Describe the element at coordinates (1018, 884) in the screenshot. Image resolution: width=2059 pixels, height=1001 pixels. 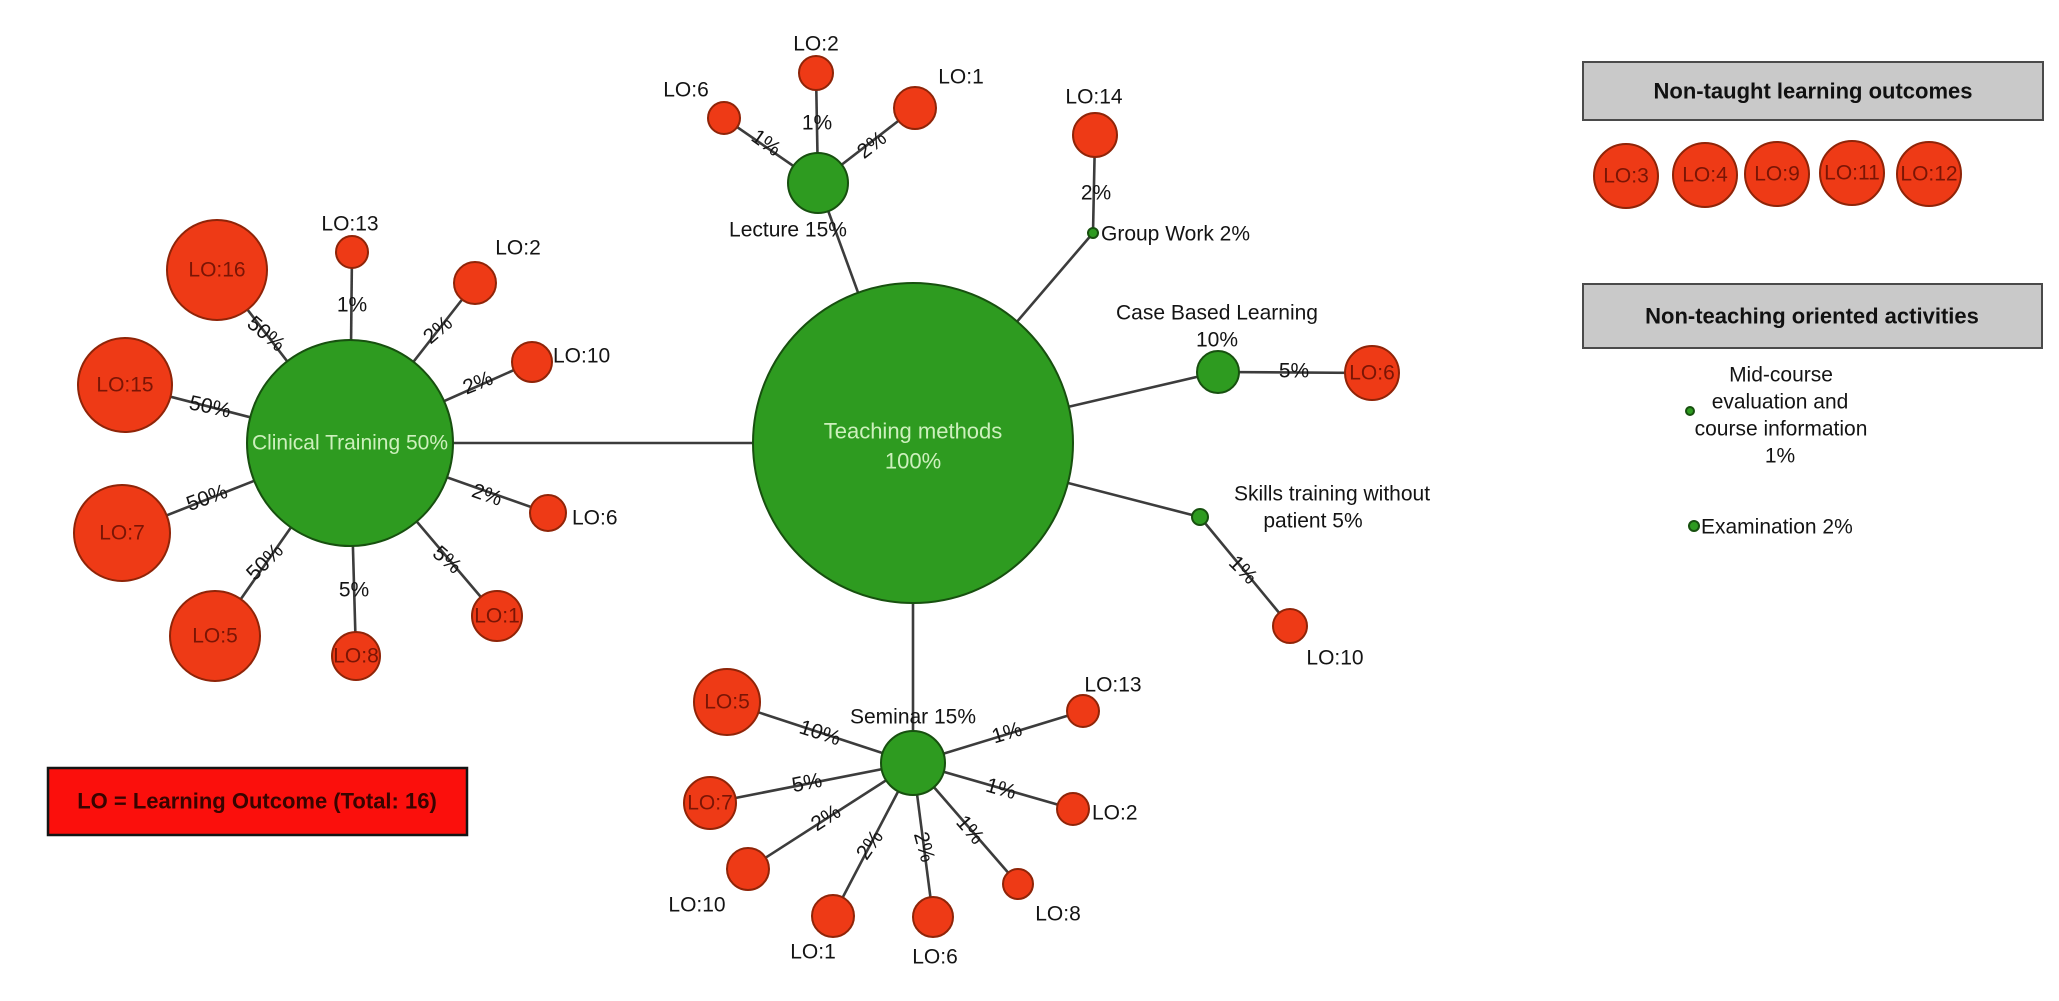
I see `seminar-lo8-node` at that location.